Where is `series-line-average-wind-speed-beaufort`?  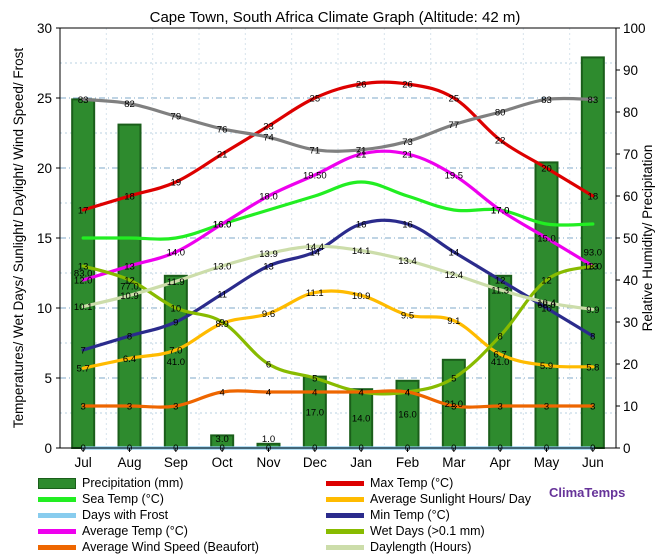 series-line-average-wind-speed-beaufort is located at coordinates (338, 399).